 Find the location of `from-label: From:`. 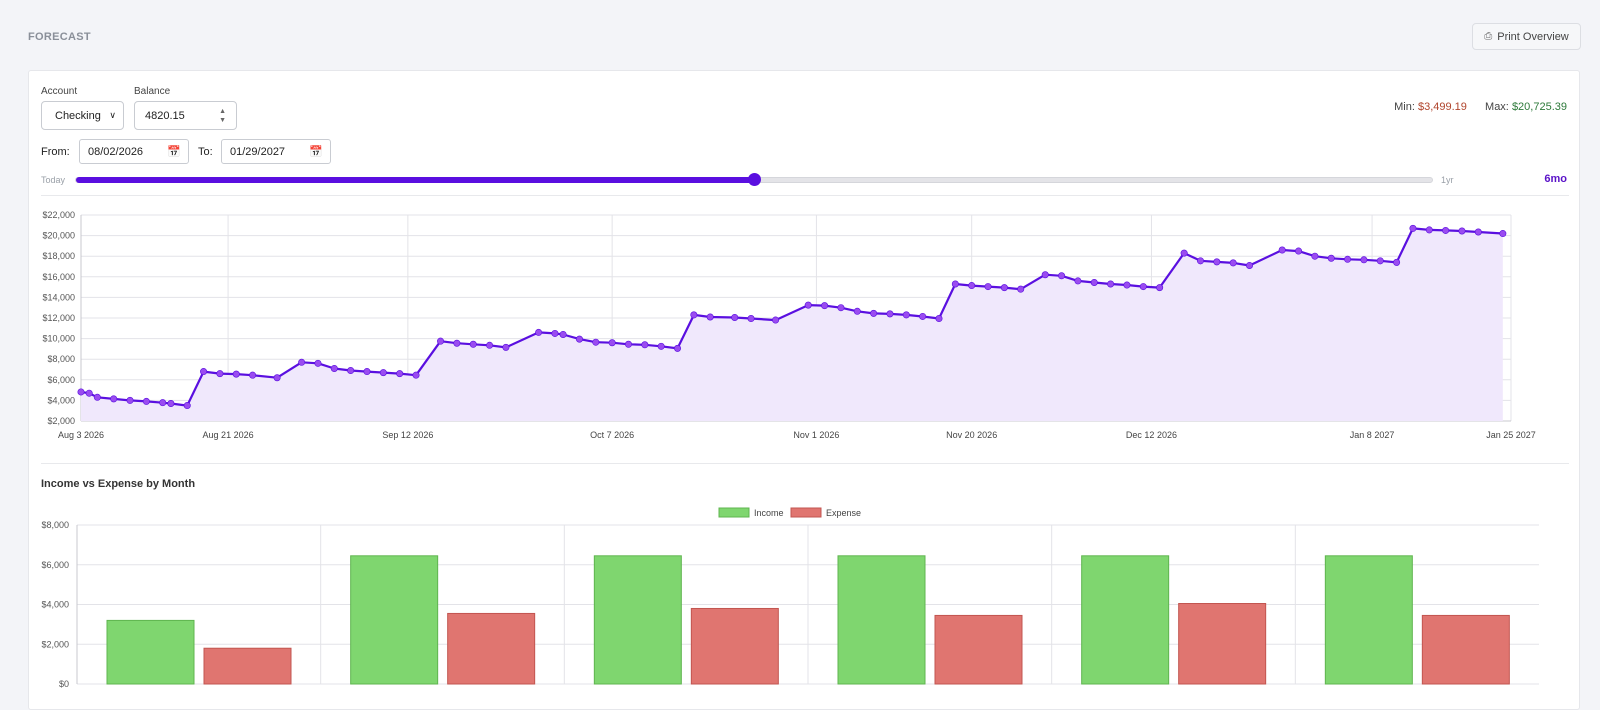

from-label: From: is located at coordinates (55, 152).